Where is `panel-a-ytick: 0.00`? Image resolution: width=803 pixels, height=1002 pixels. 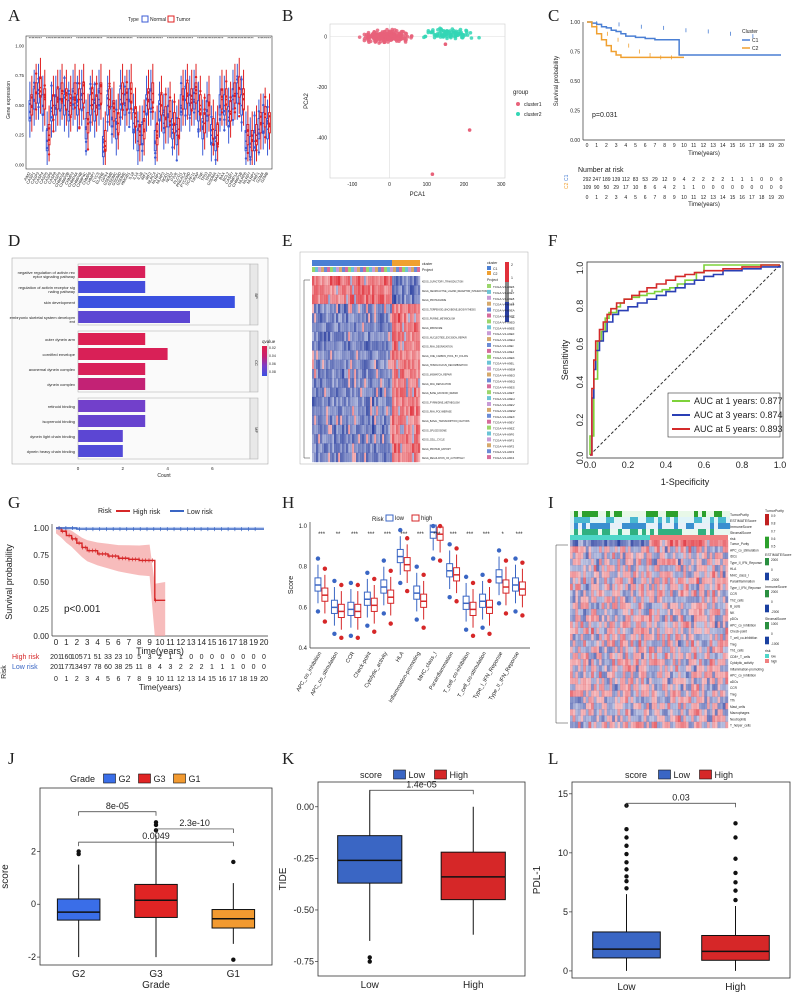
panel-a-ytick: 0.00 is located at coordinates (19, 165).